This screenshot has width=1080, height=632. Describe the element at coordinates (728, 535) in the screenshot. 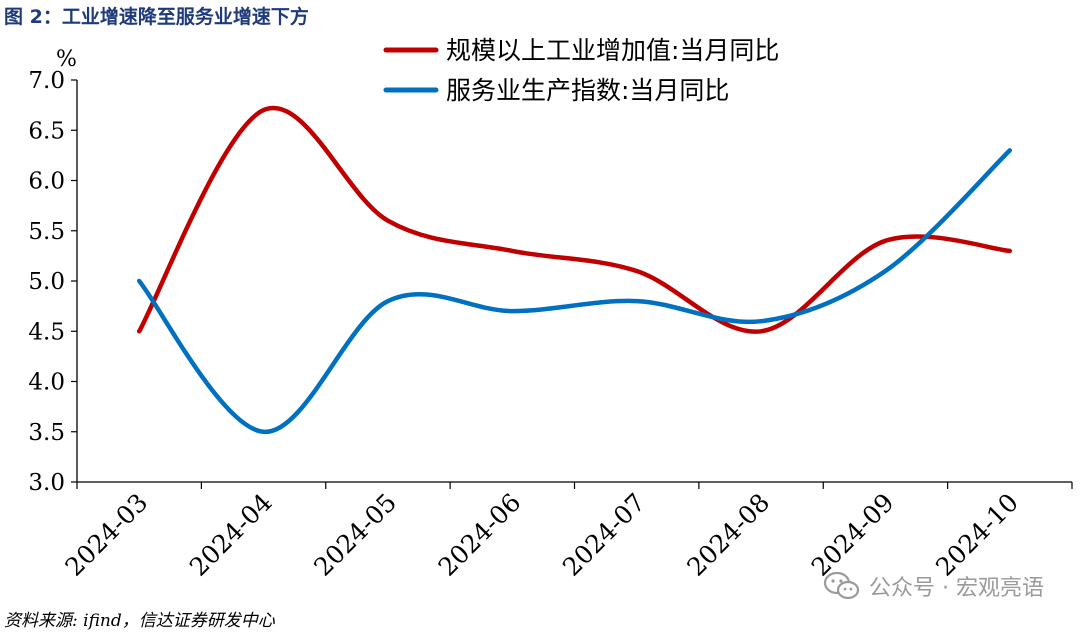

I see `x-tick-label: 2024-08` at that location.